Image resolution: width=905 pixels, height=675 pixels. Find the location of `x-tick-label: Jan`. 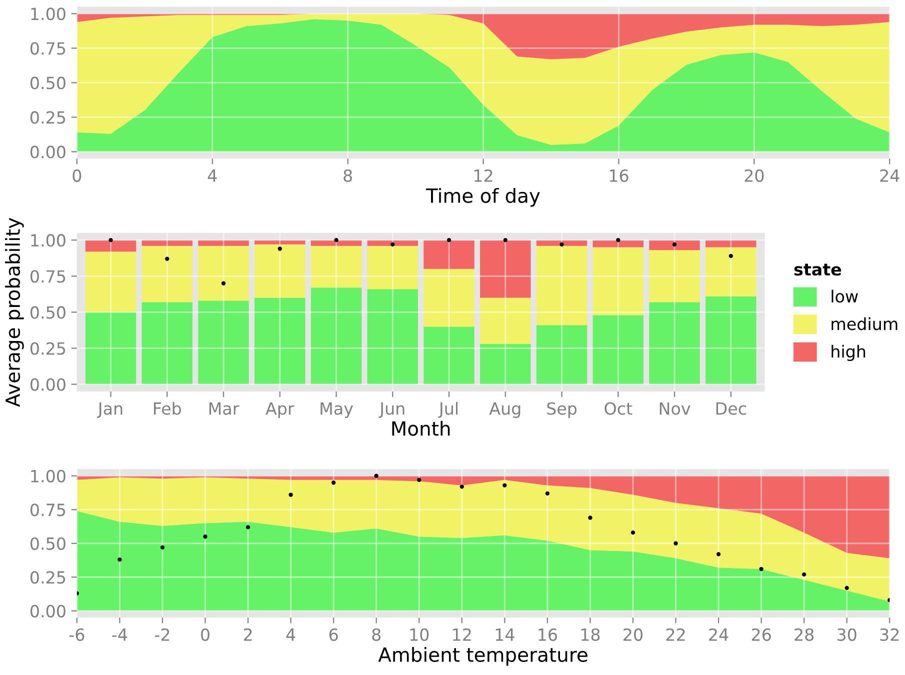

x-tick-label: Jan is located at coordinates (109, 410).